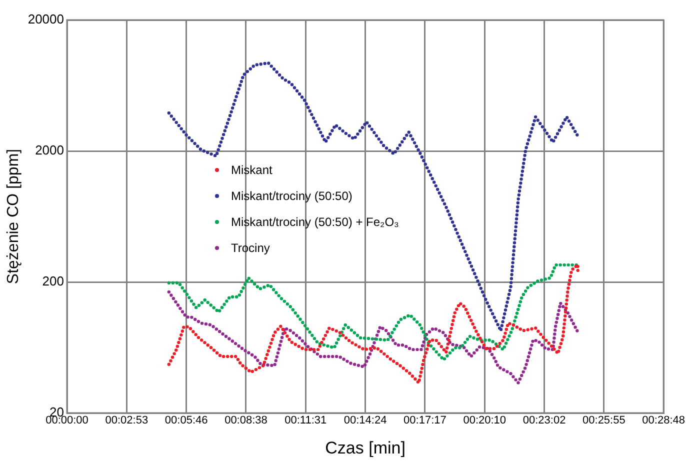 This screenshot has width=686, height=463. What do you see at coordinates (305, 420) in the screenshot?
I see `x-tick-label: 00:11:31` at bounding box center [305, 420].